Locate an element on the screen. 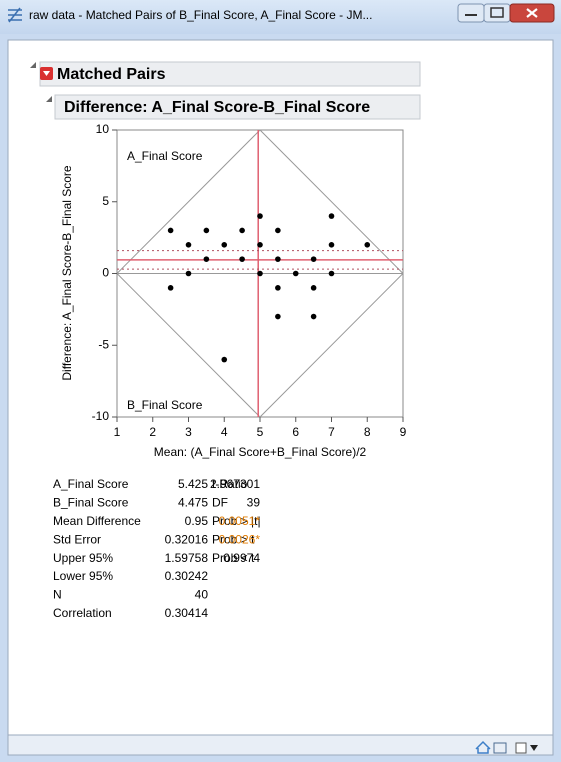  x-tick-label: 6 is located at coordinates (295, 432).